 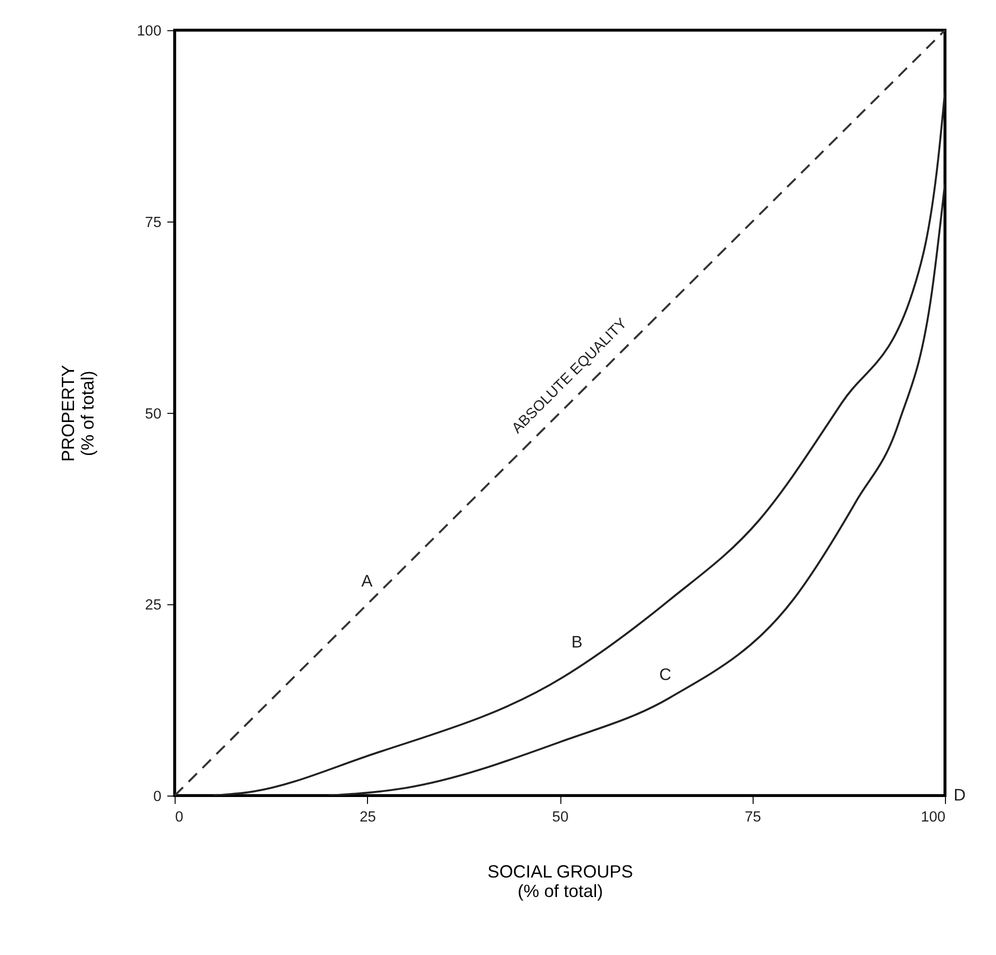 I want to click on y-tick-label: 50, so click(x=153, y=414).